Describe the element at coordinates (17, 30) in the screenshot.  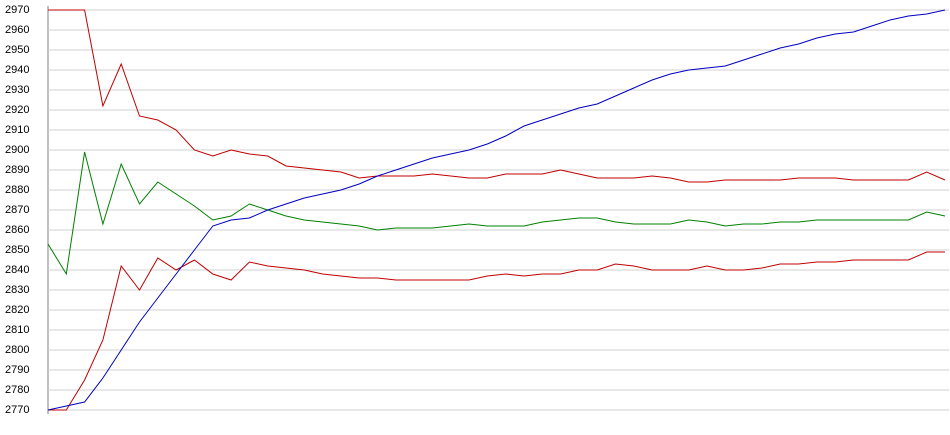
I see `y-tick-label: 2960` at that location.